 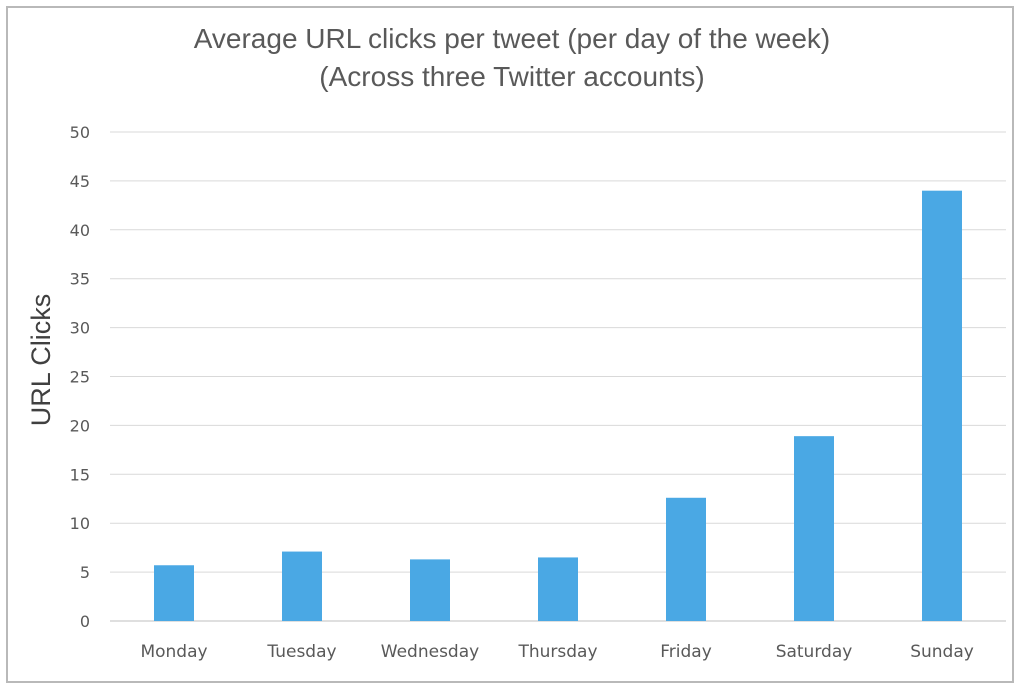 What do you see at coordinates (174, 593) in the screenshot?
I see `bar-monday` at bounding box center [174, 593].